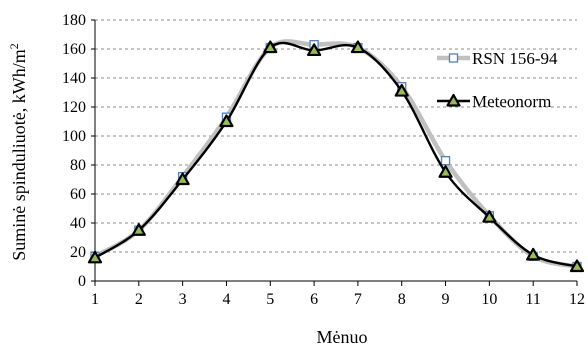  I want to click on y-tick-label: 180, so click(74, 20).